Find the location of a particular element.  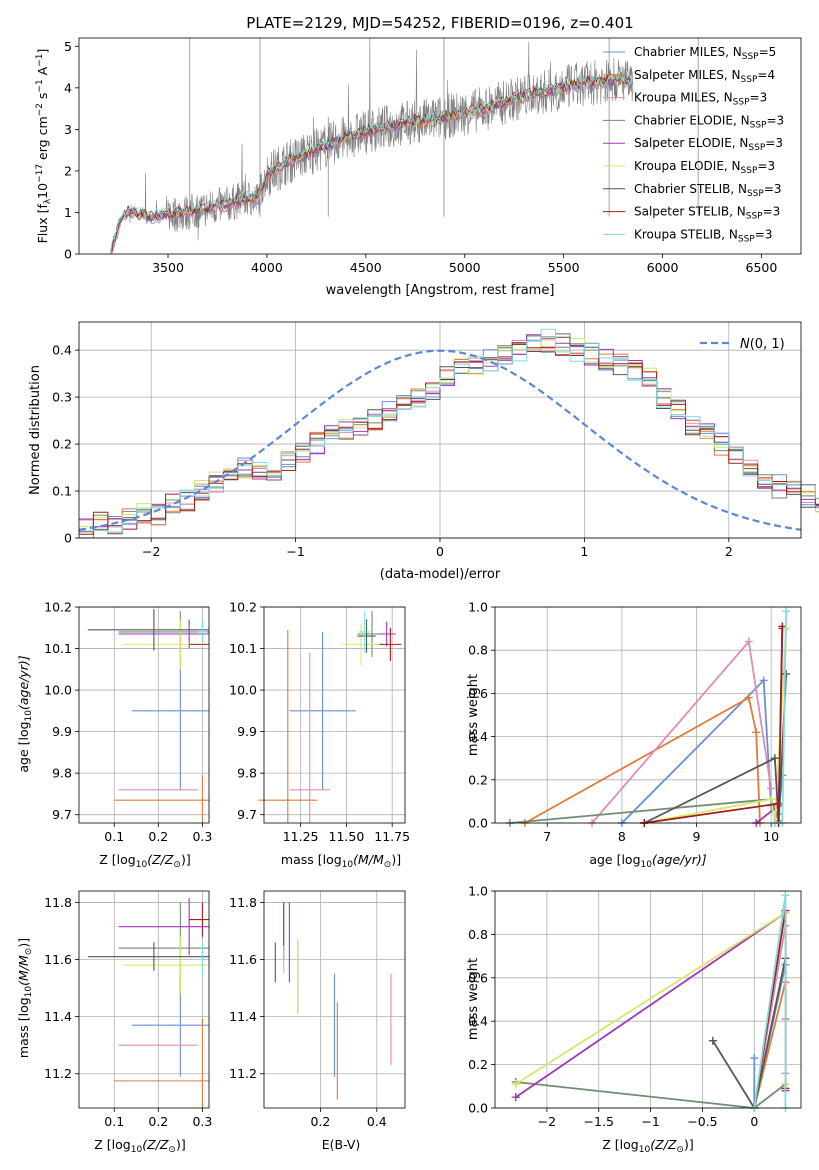

x-tick-label: 10 is located at coordinates (771, 836).